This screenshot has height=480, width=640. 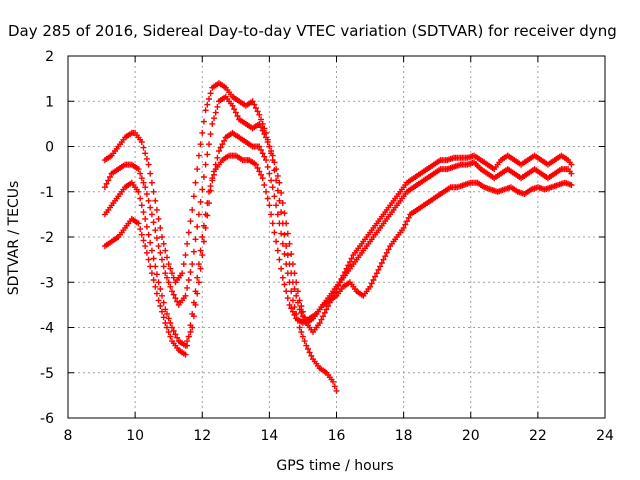 What do you see at coordinates (49, 57) in the screenshot?
I see `y-tick-label: 2` at bounding box center [49, 57].